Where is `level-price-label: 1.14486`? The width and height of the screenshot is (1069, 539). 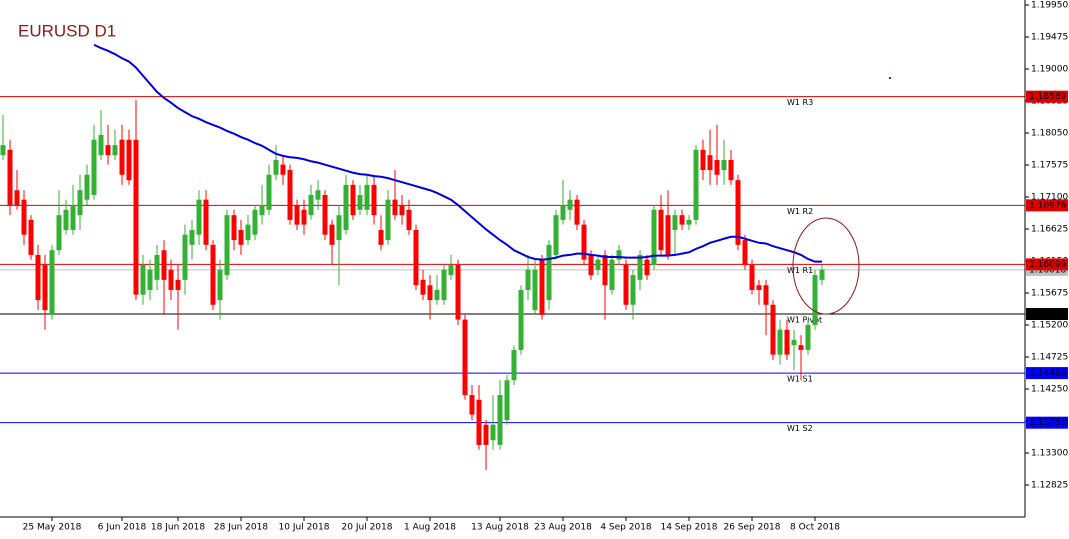 level-price-label: 1.14486 is located at coordinates (1047, 374).